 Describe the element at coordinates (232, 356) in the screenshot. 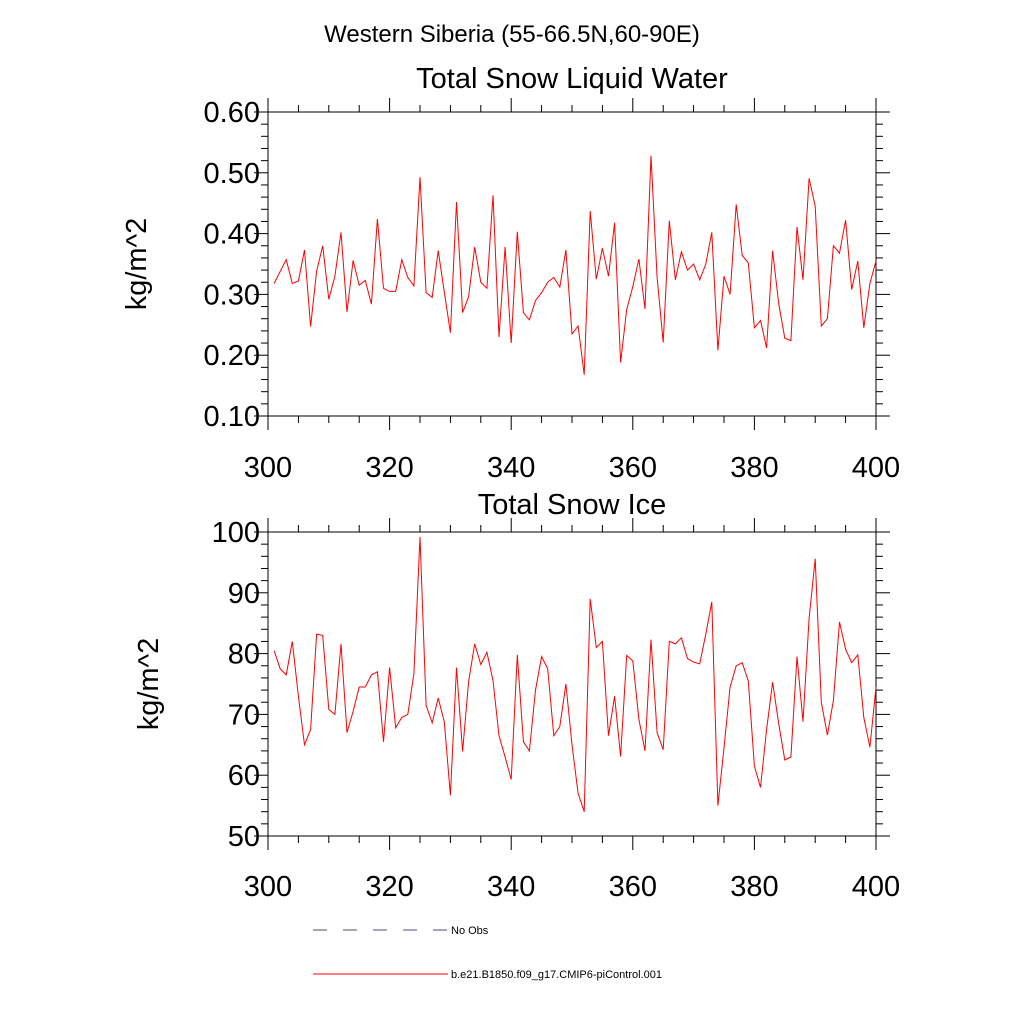

I see `y-tick-label: 0.20` at that location.